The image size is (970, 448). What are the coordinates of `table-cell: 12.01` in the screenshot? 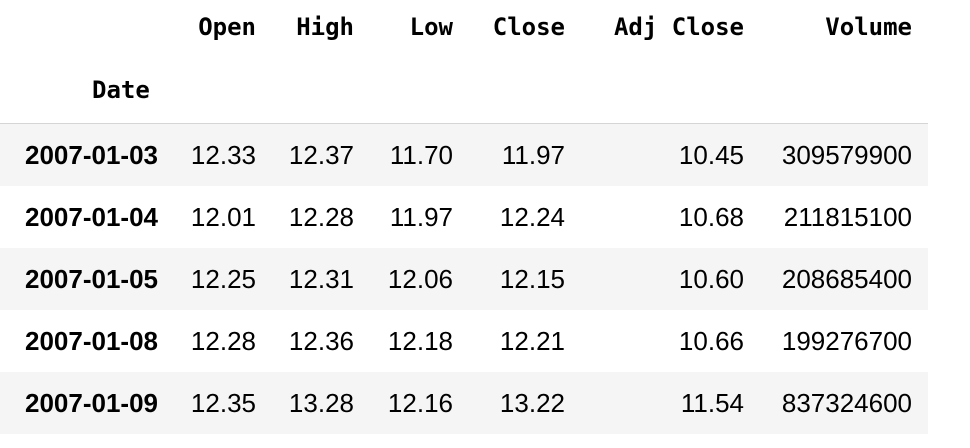 It's located at (223, 217).